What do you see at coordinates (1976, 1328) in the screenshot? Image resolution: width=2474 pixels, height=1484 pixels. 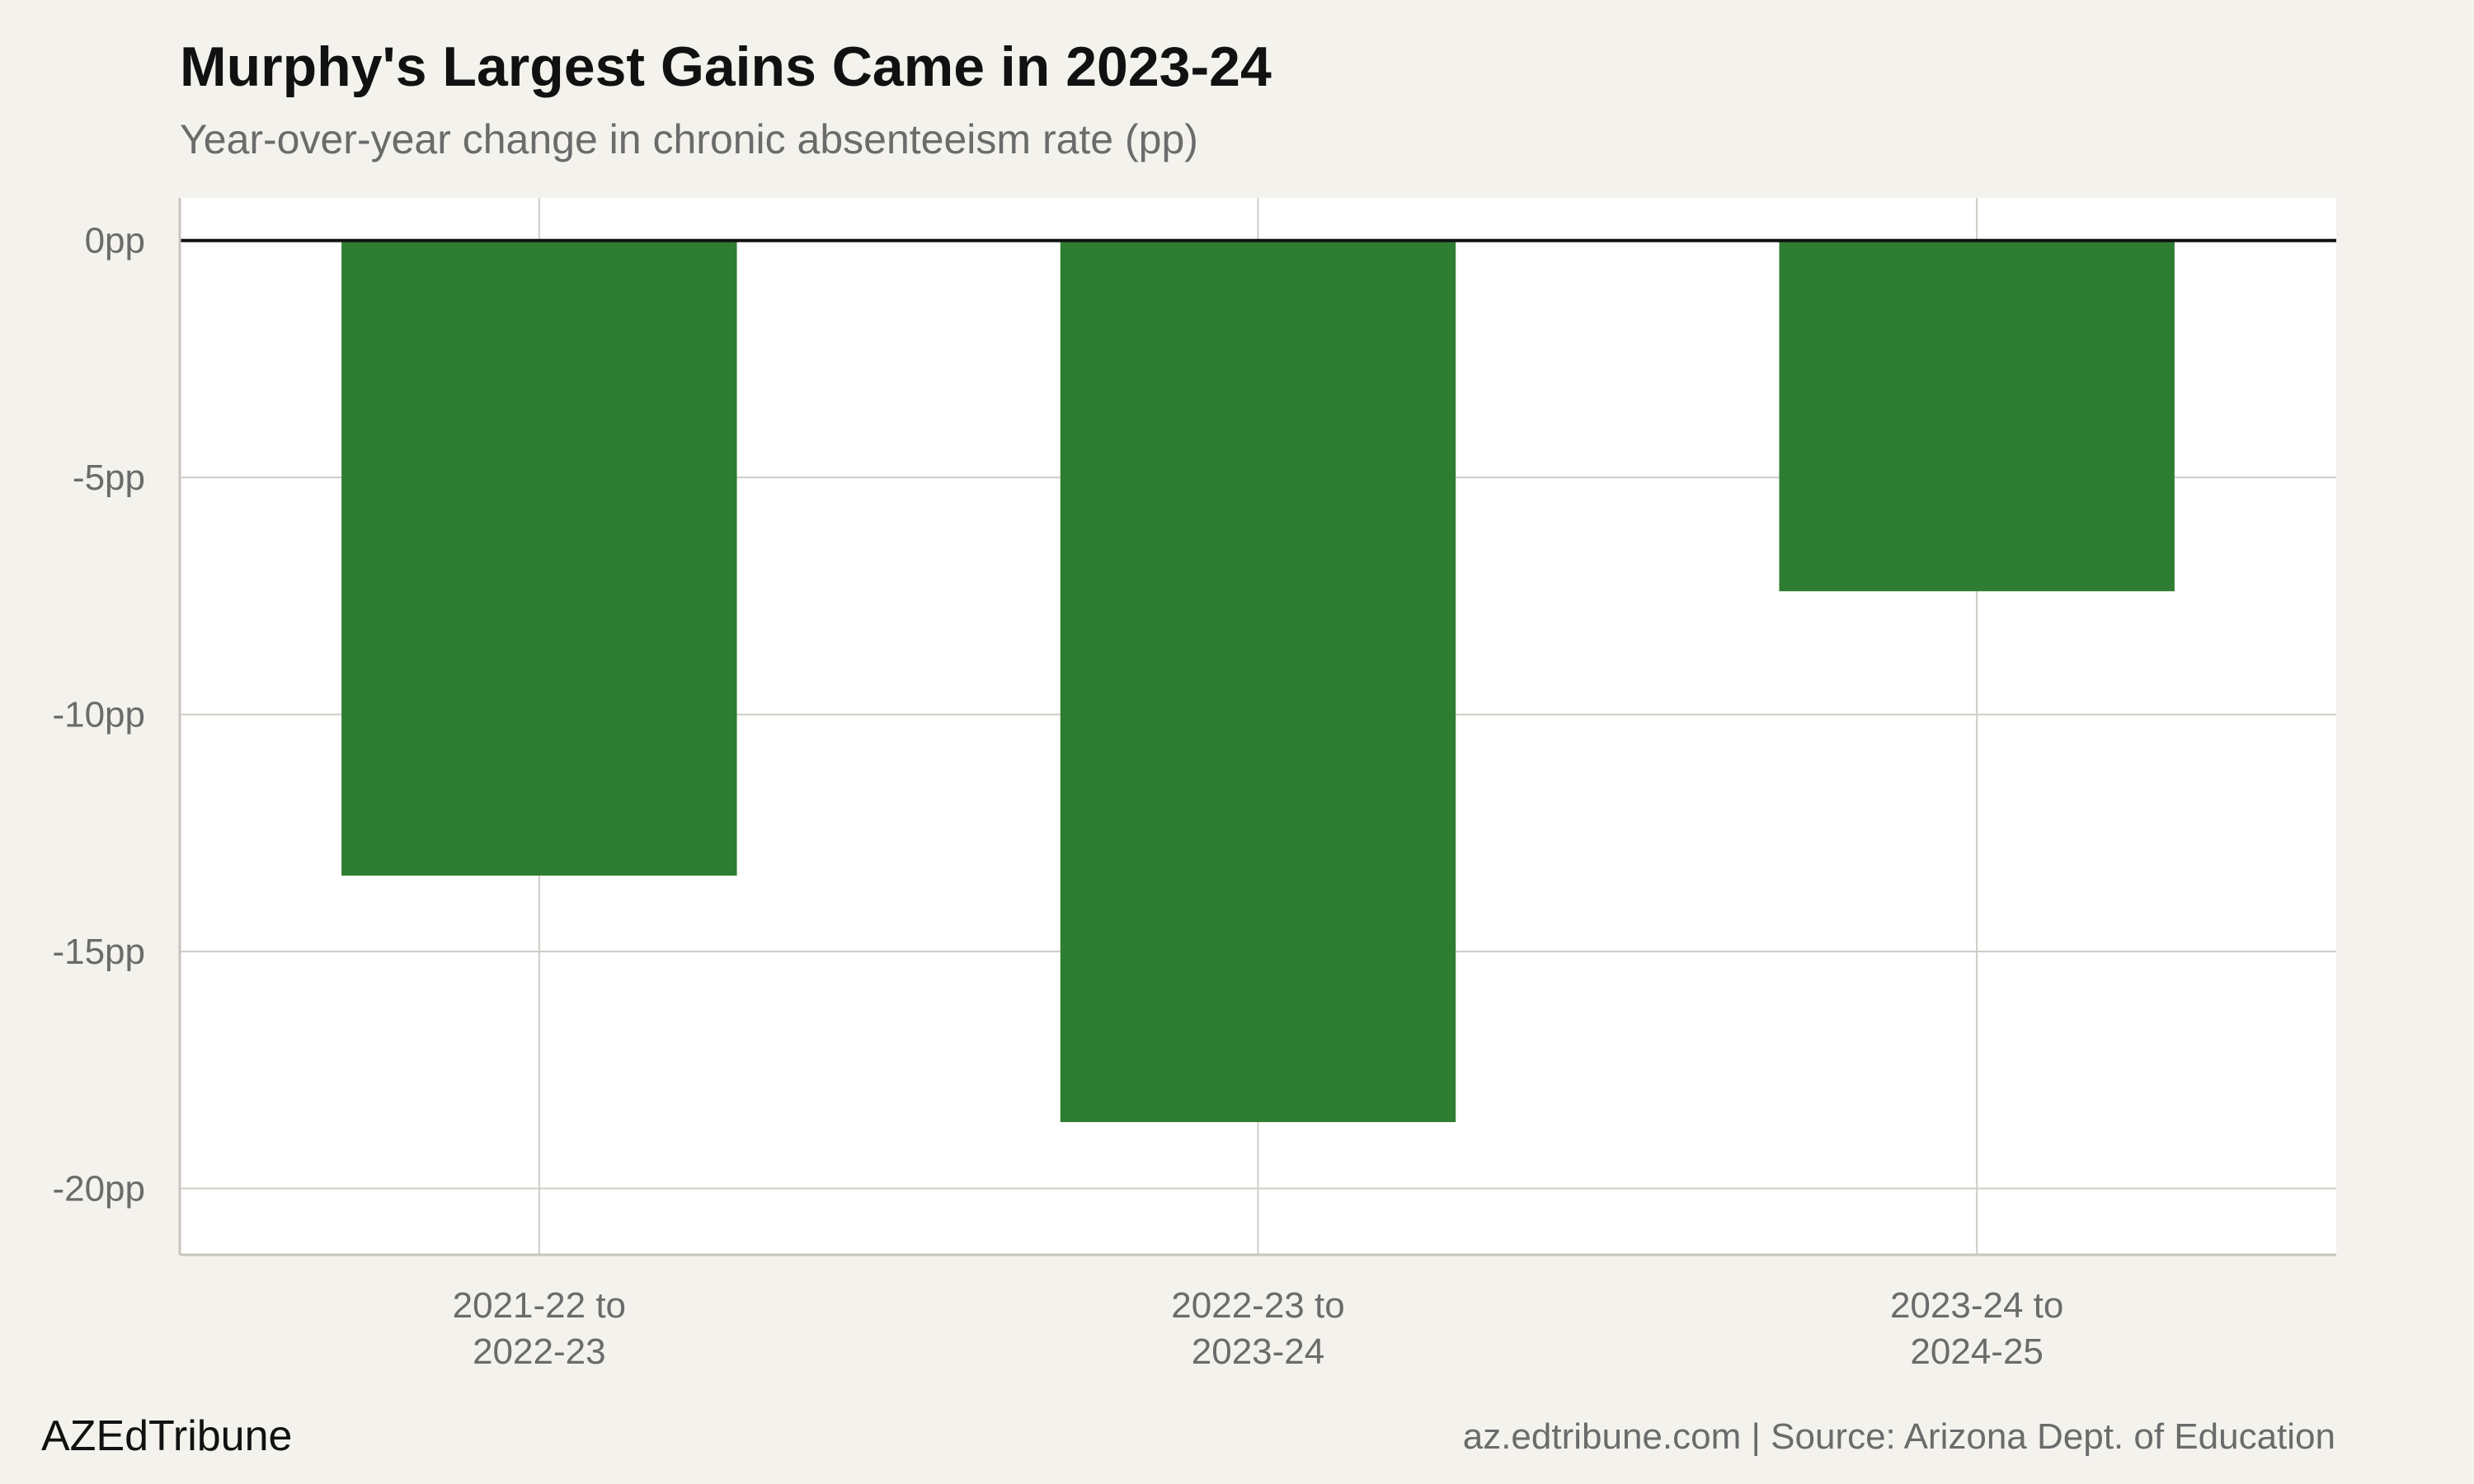 I see `x-tick-label: 2023-24 to 2024-25` at bounding box center [1976, 1328].